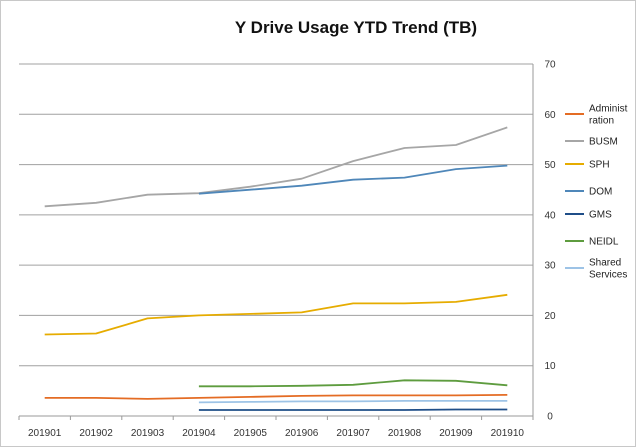 The height and width of the screenshot is (448, 636). Describe the element at coordinates (550, 115) in the screenshot. I see `y-tick-label: 60` at that location.